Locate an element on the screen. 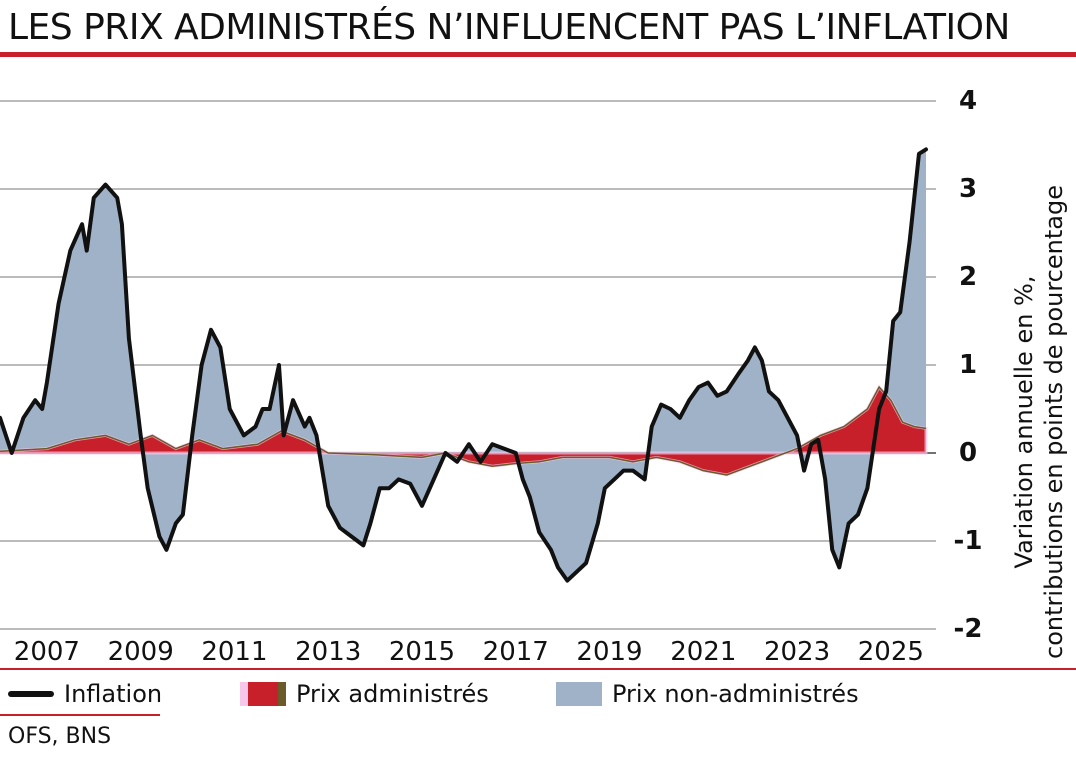 The image size is (1076, 757). x-tick-label: 2013 is located at coordinates (328, 652).